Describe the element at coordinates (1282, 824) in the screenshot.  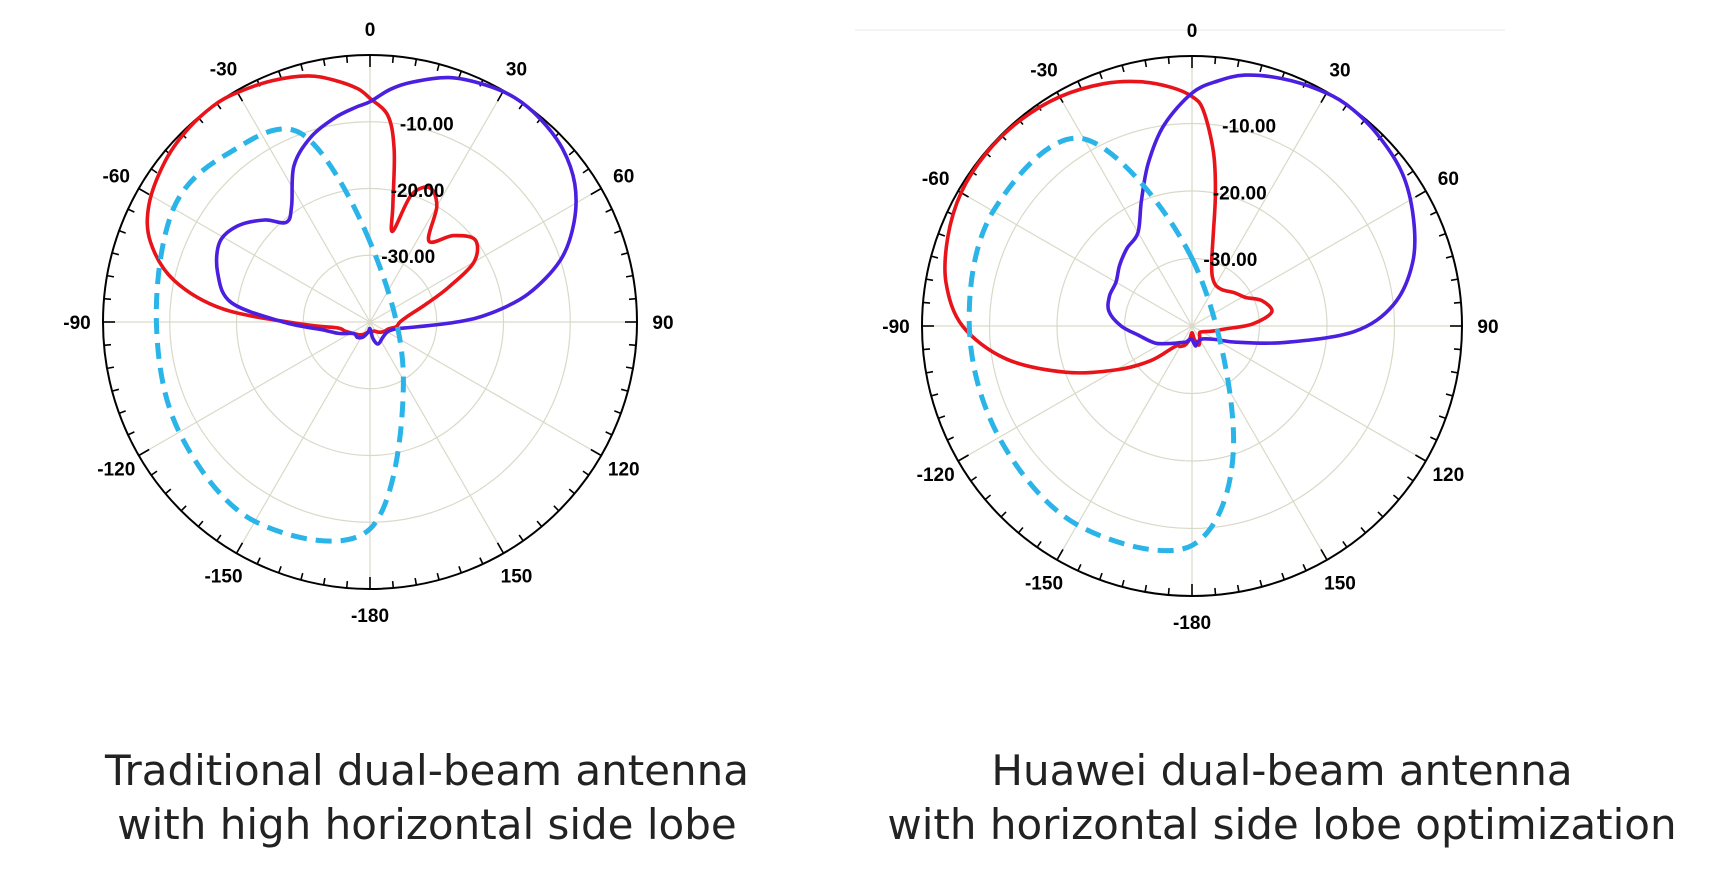
I see `caption-line-2: with horizontal side lobe optimization` at that location.